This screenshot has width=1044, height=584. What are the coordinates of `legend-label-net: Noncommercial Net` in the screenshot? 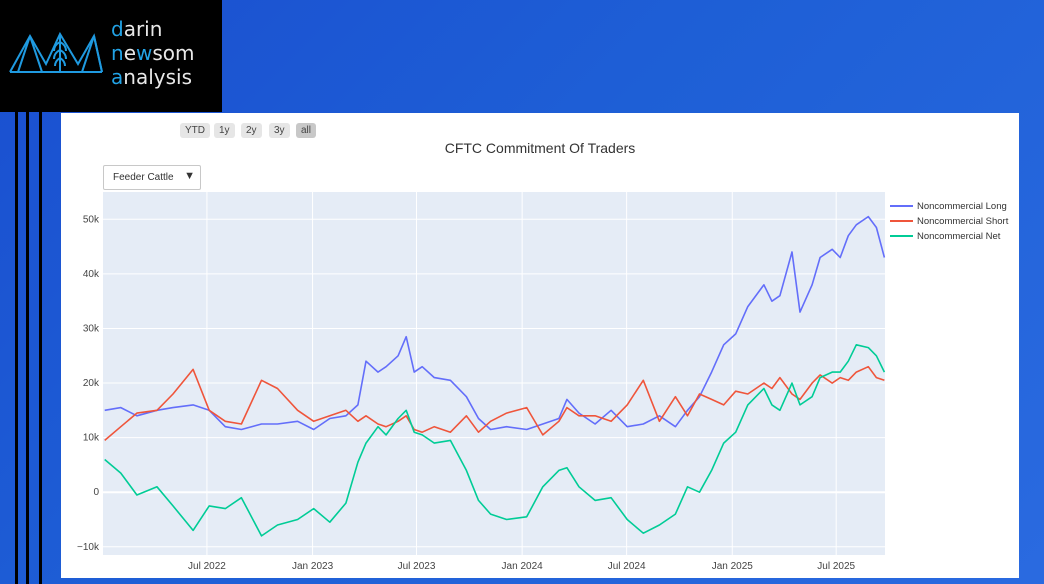 It's located at (959, 236).